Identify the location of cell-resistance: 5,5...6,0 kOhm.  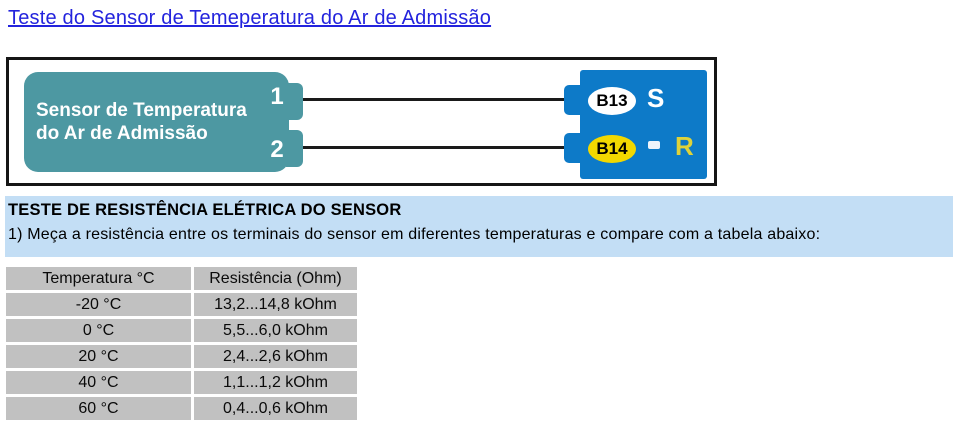
(275, 330).